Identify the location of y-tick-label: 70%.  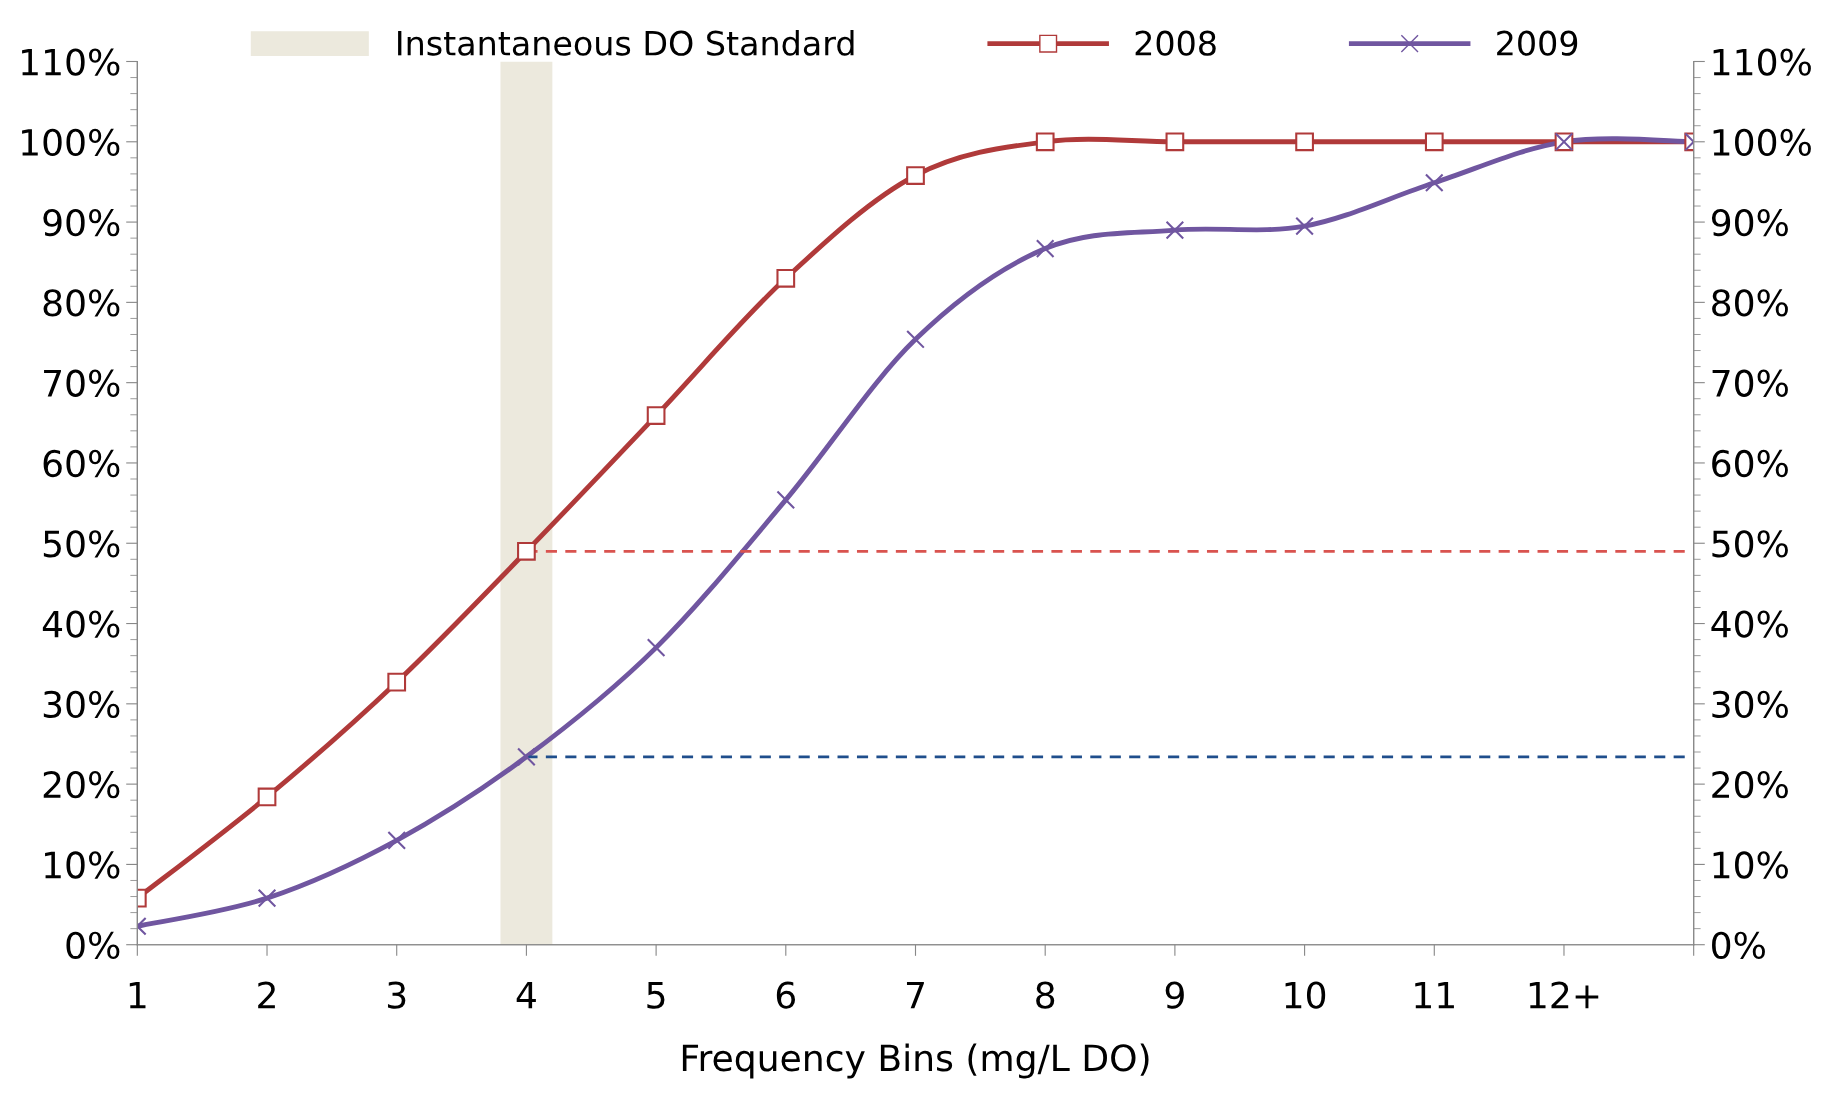
(82, 383).